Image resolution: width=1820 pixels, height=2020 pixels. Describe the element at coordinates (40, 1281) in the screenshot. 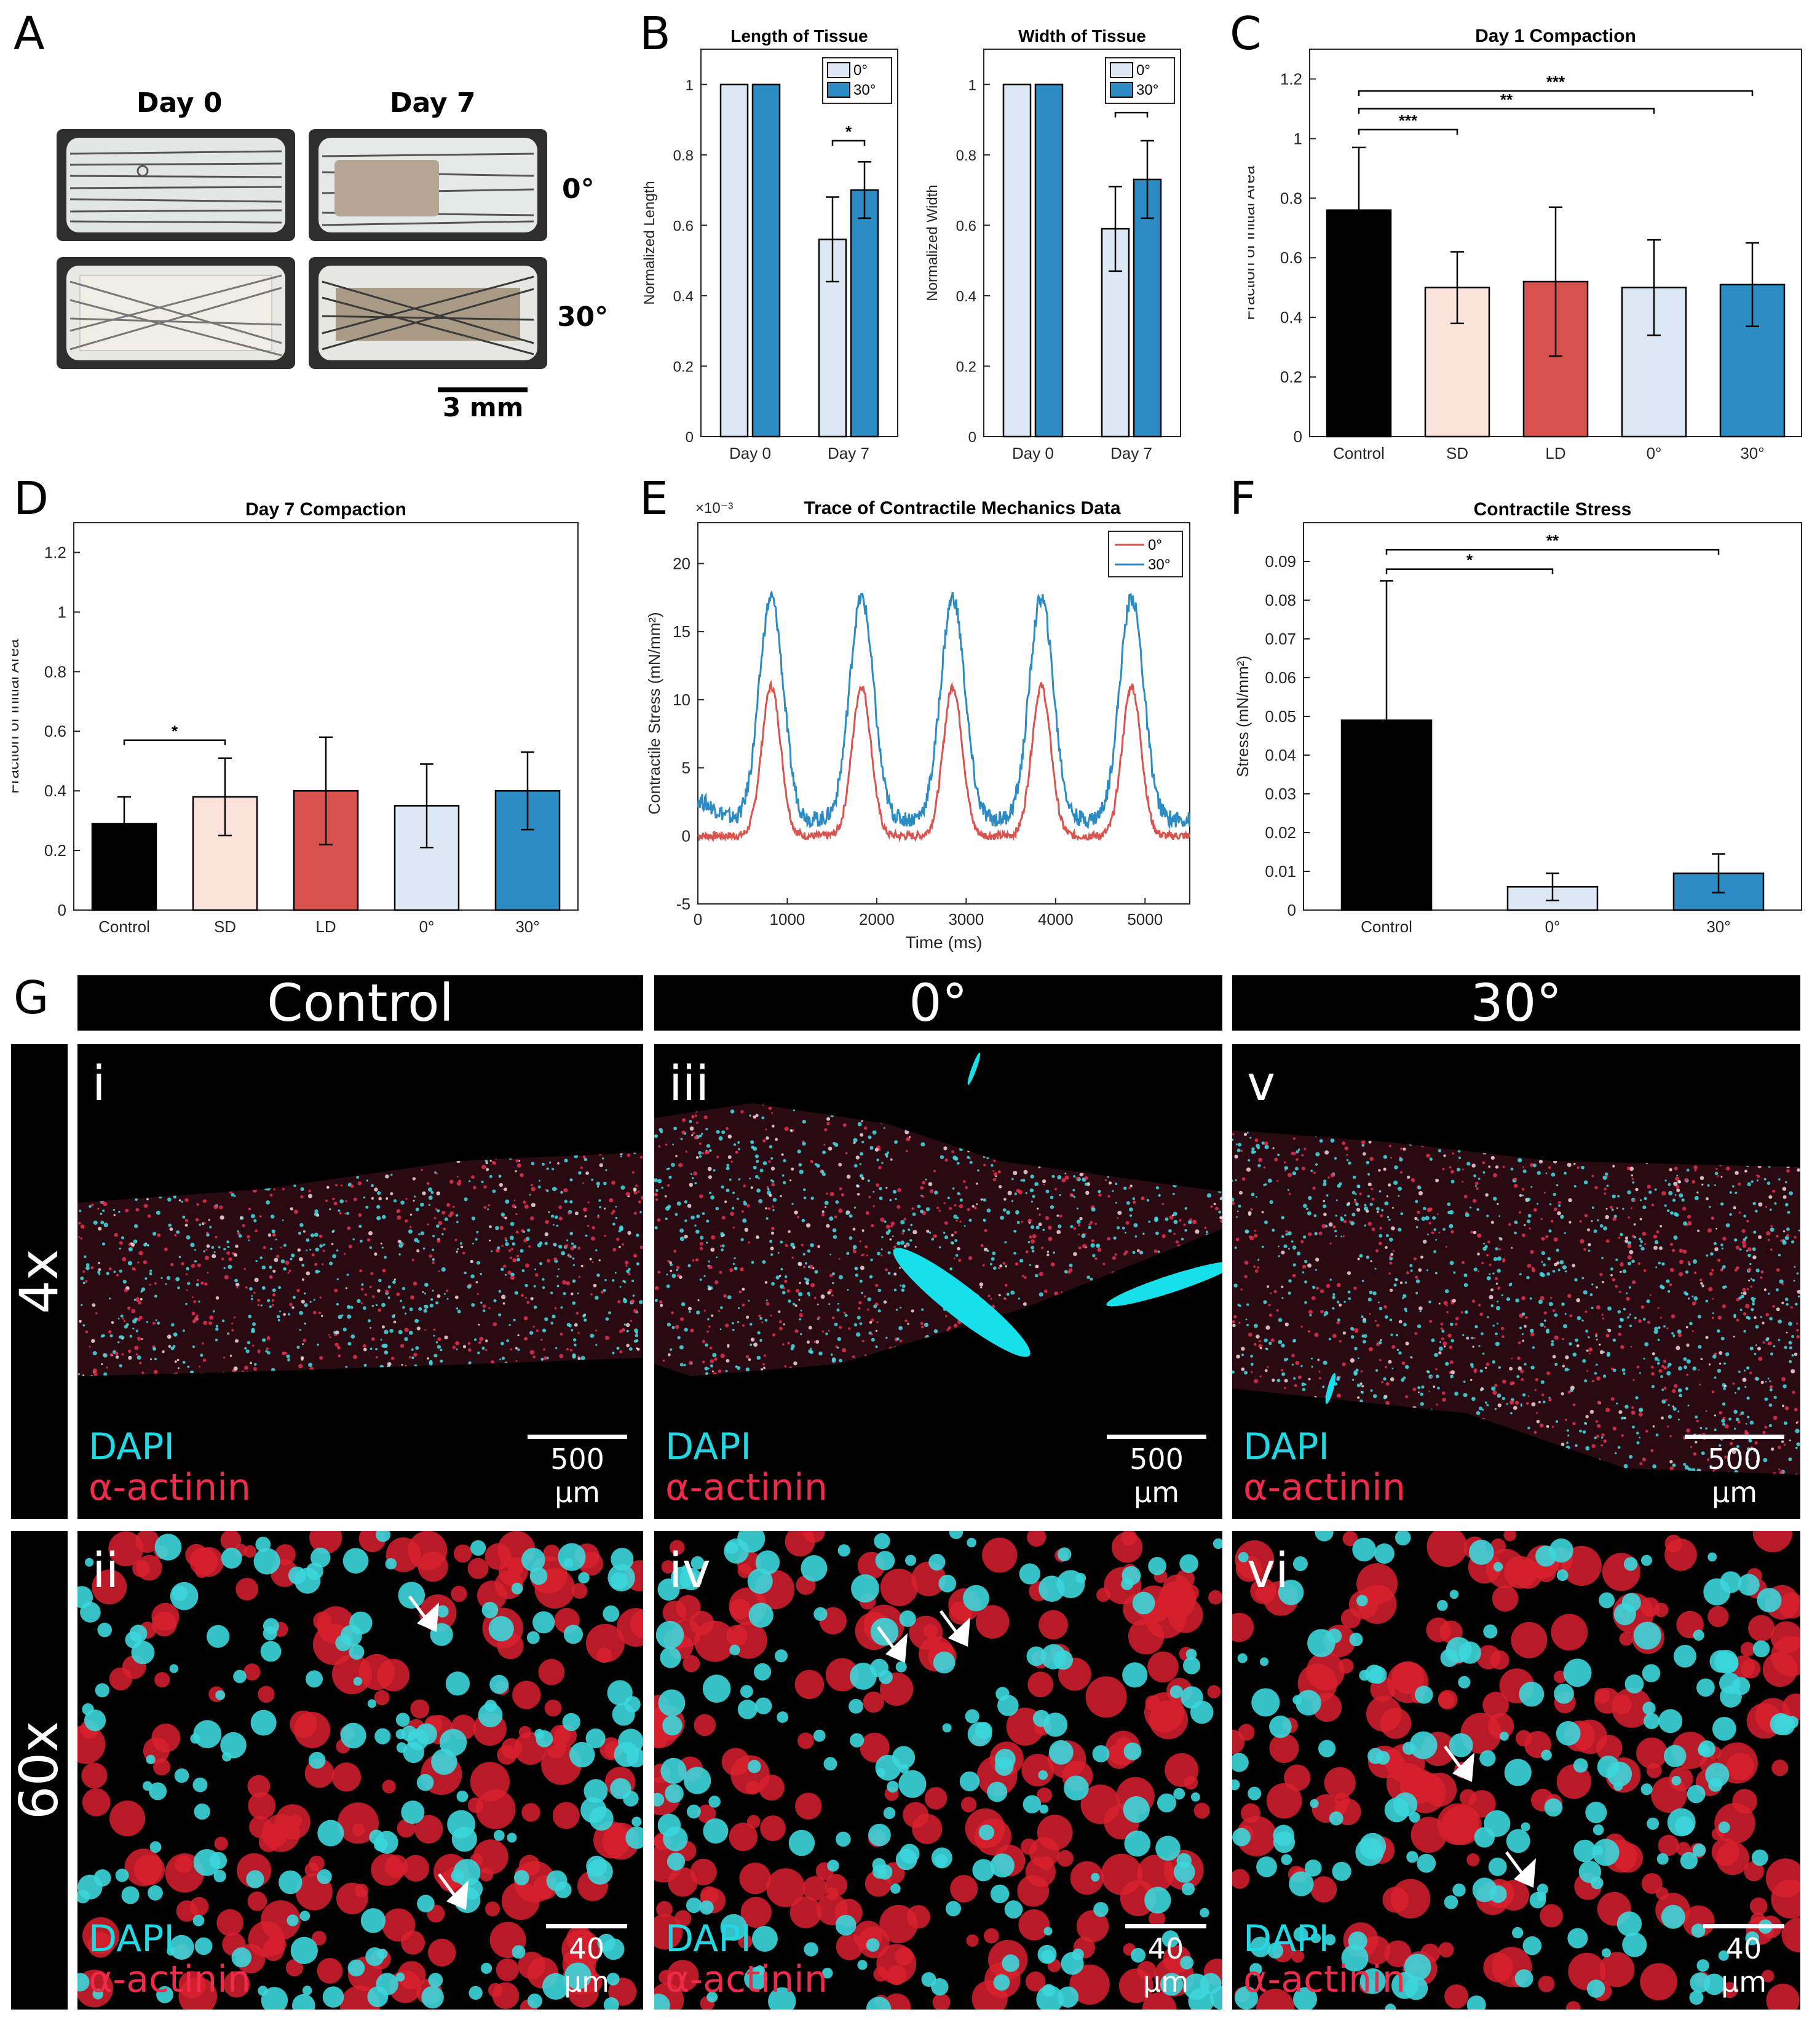

I see `row-header-4x: 4x` at that location.